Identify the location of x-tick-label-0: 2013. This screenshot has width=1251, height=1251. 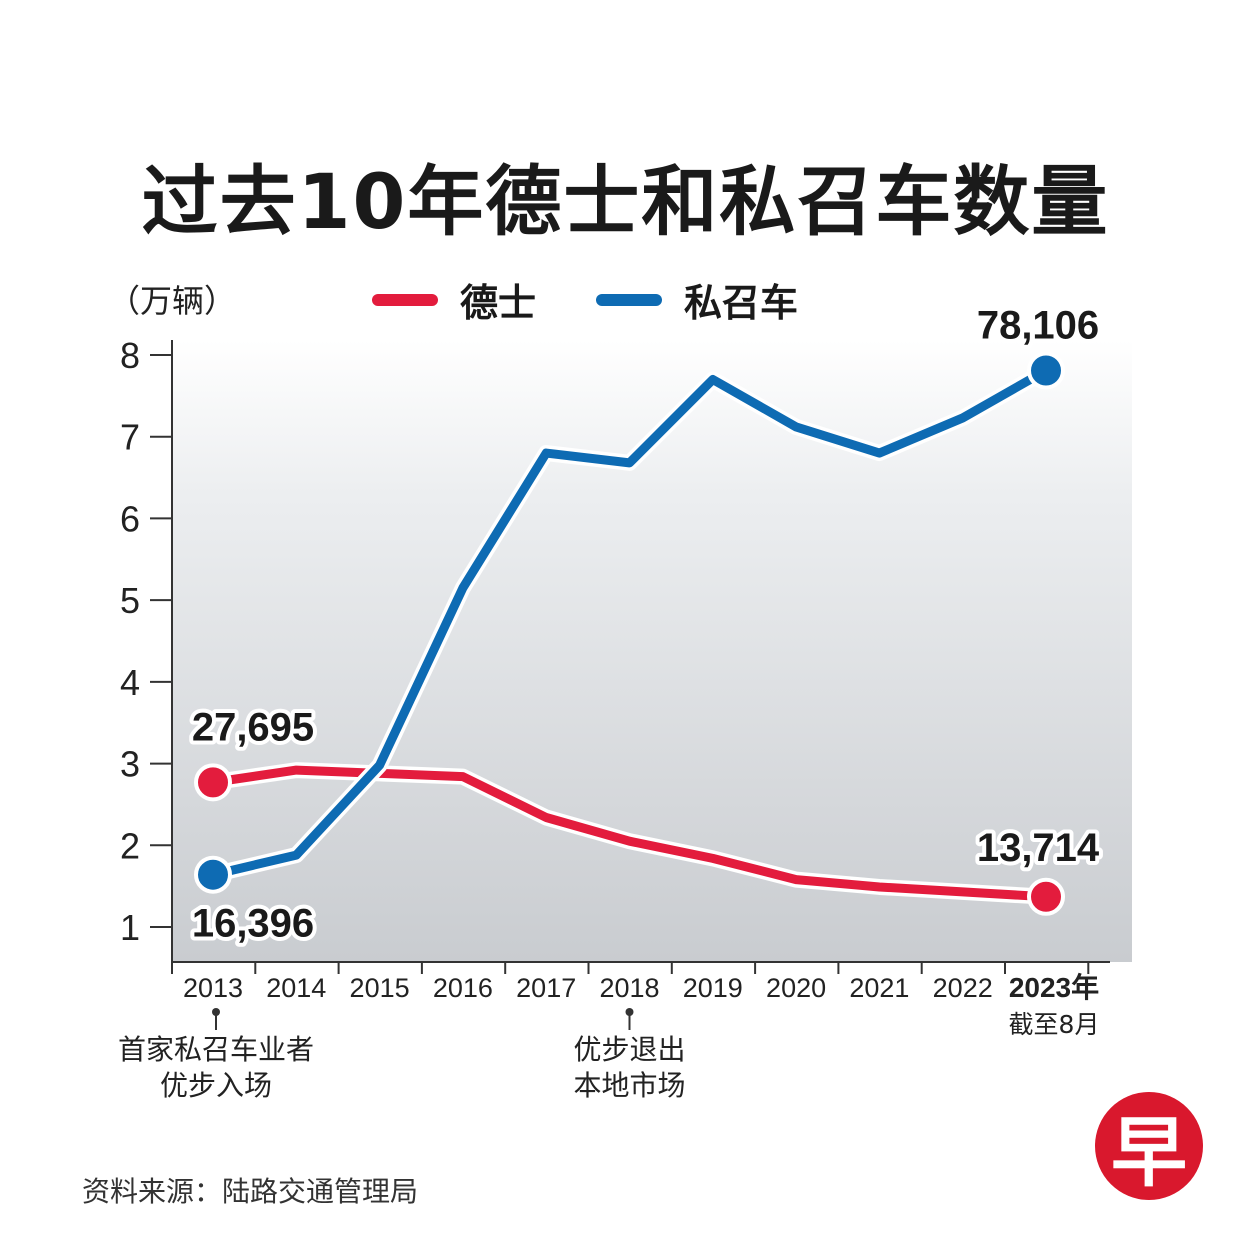
(213, 988).